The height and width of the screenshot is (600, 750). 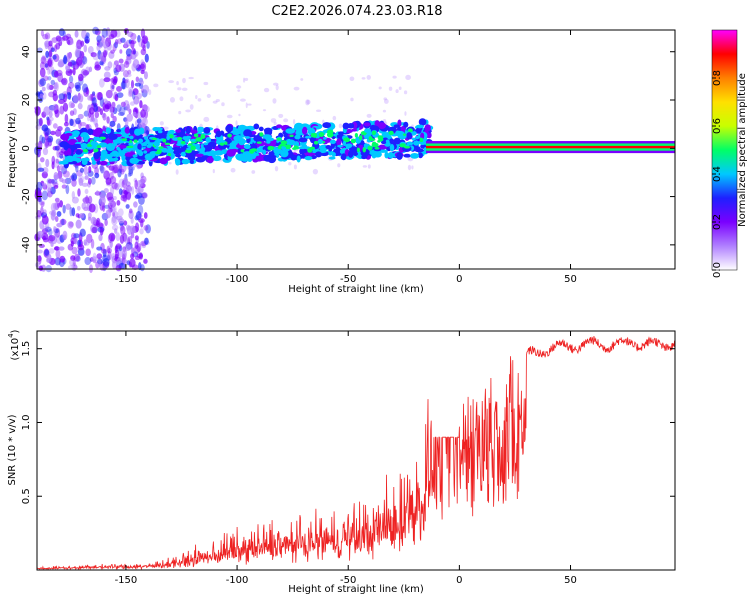 What do you see at coordinates (717, 78) in the screenshot?
I see `colorbar-tick-label: 0.8` at bounding box center [717, 78].